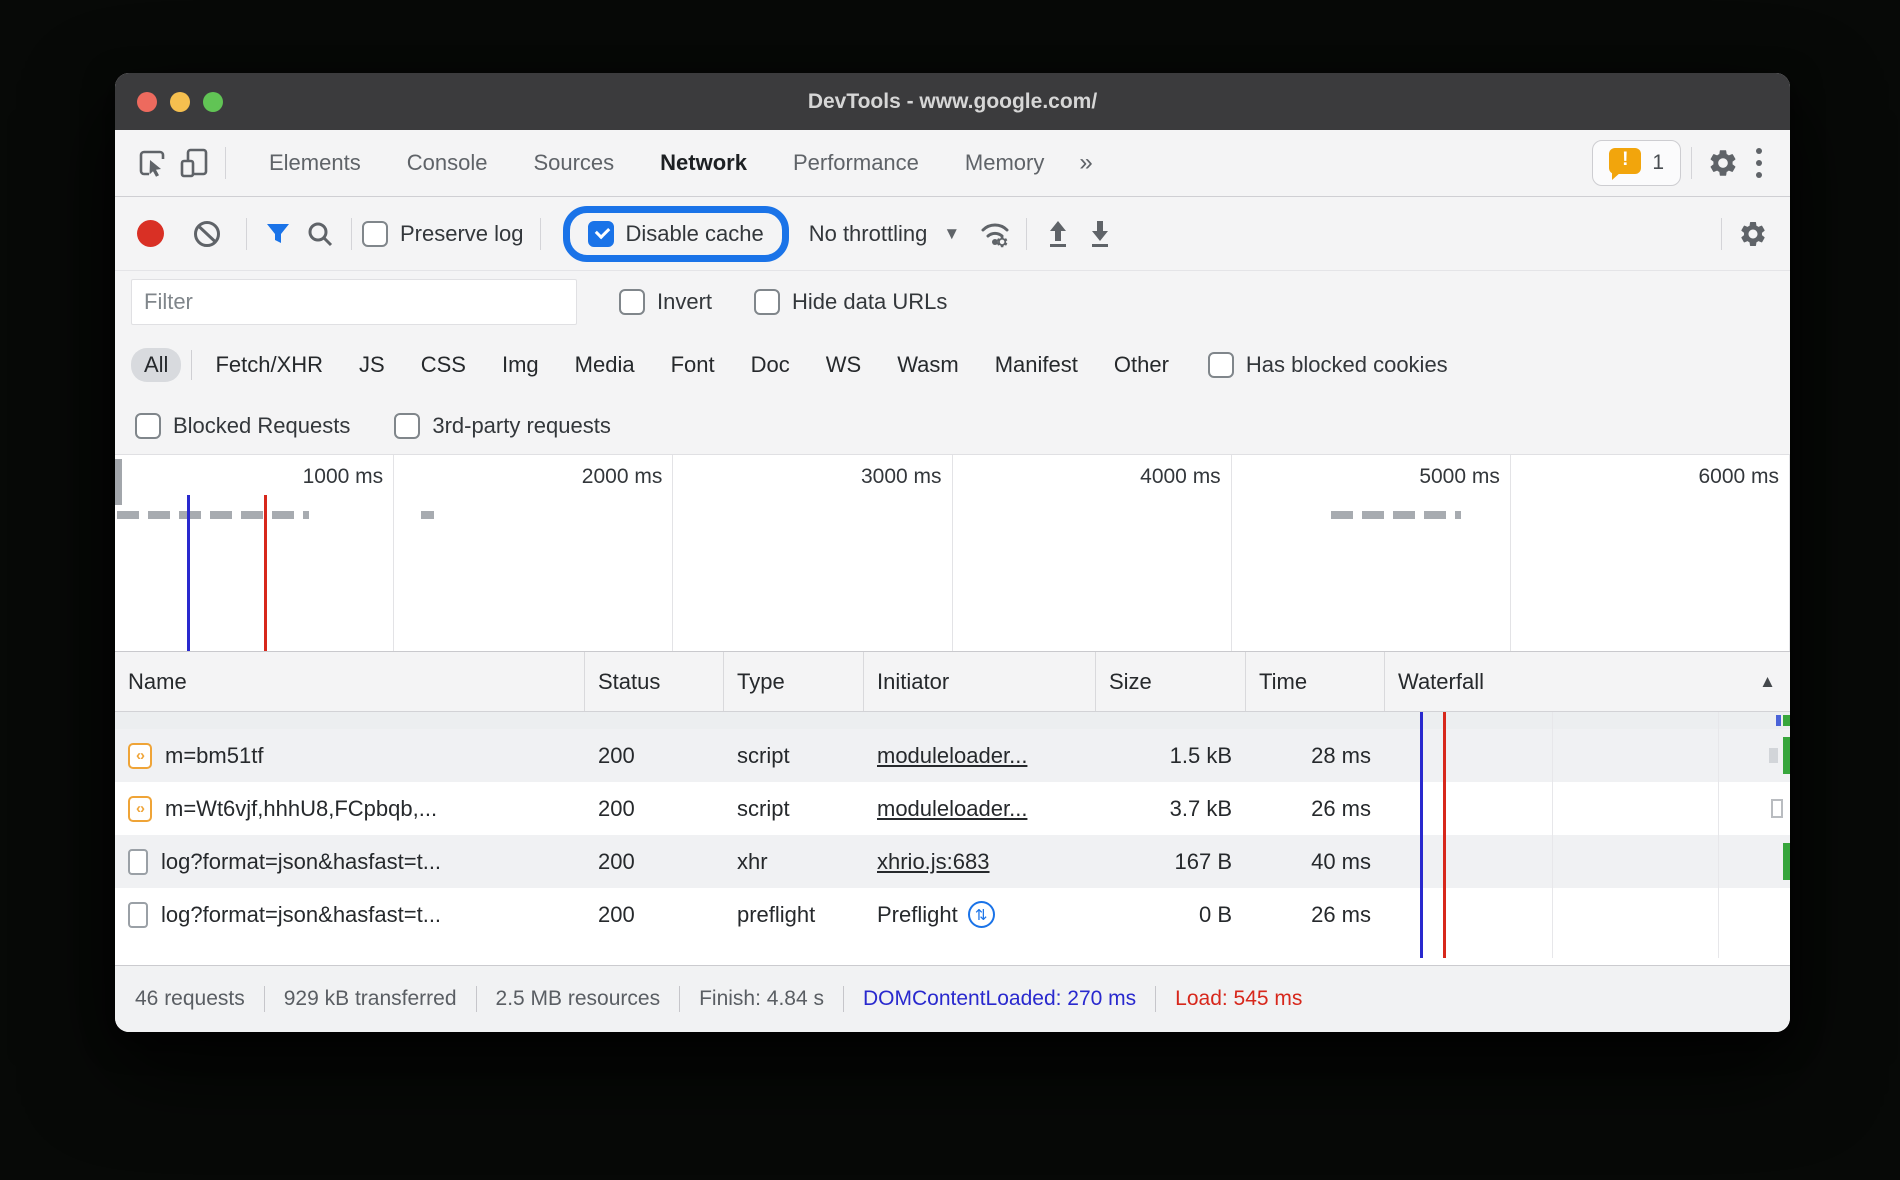 The image size is (1900, 1180). I want to click on request-time: 26 ms, so click(1341, 914).